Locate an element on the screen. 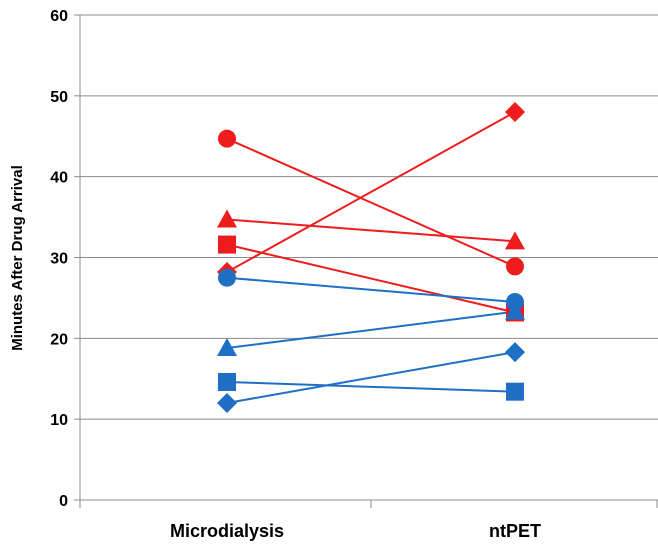 This screenshot has height=547, width=658. y-tick-label: 0 is located at coordinates (63, 501).